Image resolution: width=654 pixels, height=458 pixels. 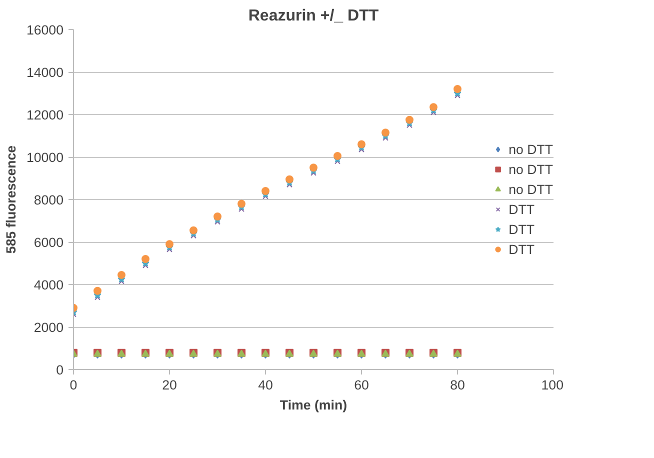 I want to click on y-tick-label: 10000, so click(x=45, y=157).